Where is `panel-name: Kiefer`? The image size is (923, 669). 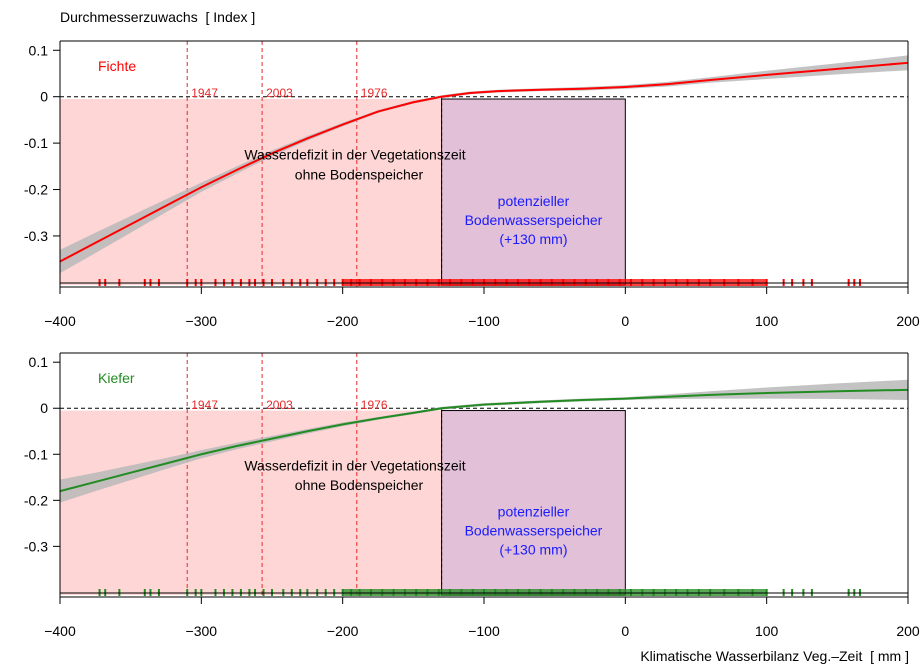 panel-name: Kiefer is located at coordinates (116, 378).